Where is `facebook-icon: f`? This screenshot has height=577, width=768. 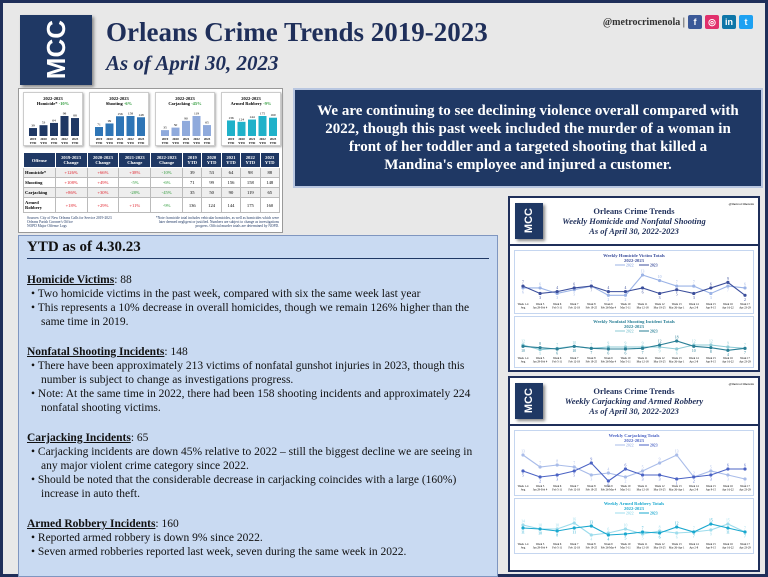
facebook-icon: f is located at coordinates (695, 22).